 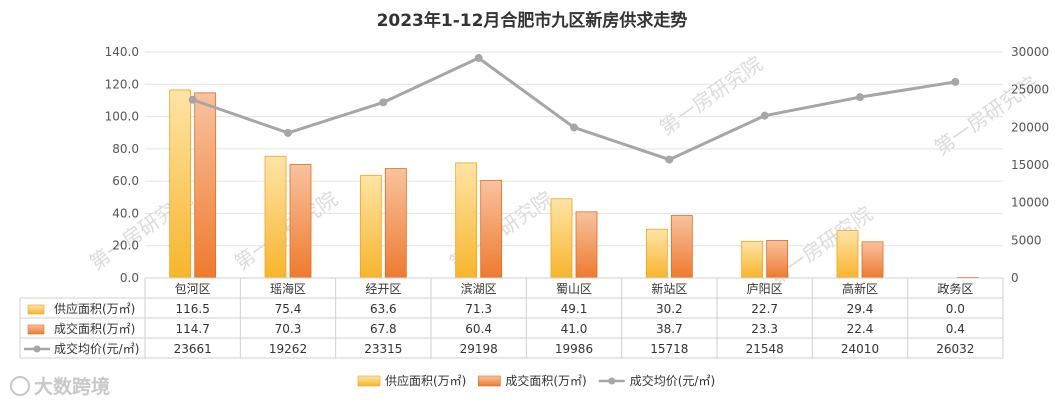 What do you see at coordinates (288, 349) in the screenshot?
I see `table-cell: 19262` at bounding box center [288, 349].